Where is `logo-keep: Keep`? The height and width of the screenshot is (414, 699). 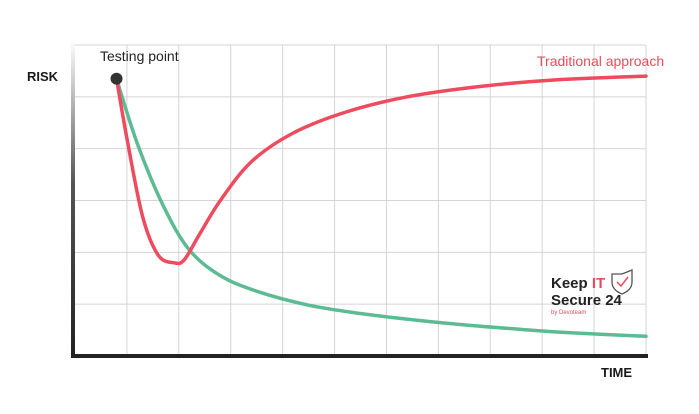
logo-keep: Keep is located at coordinates (571, 283).